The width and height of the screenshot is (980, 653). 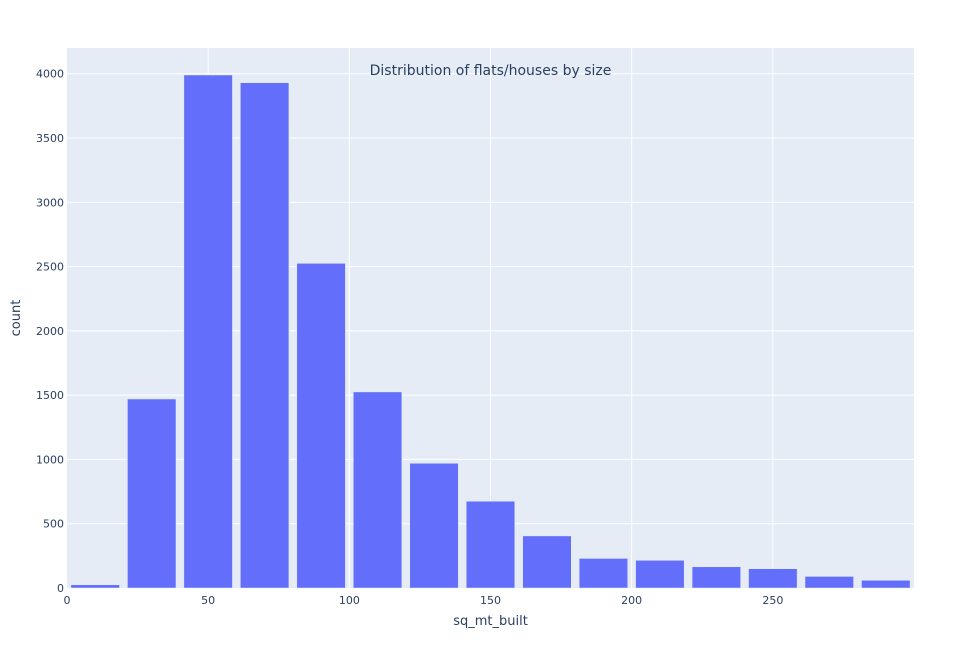 What do you see at coordinates (631, 600) in the screenshot?
I see `x-tick-label: 200` at bounding box center [631, 600].